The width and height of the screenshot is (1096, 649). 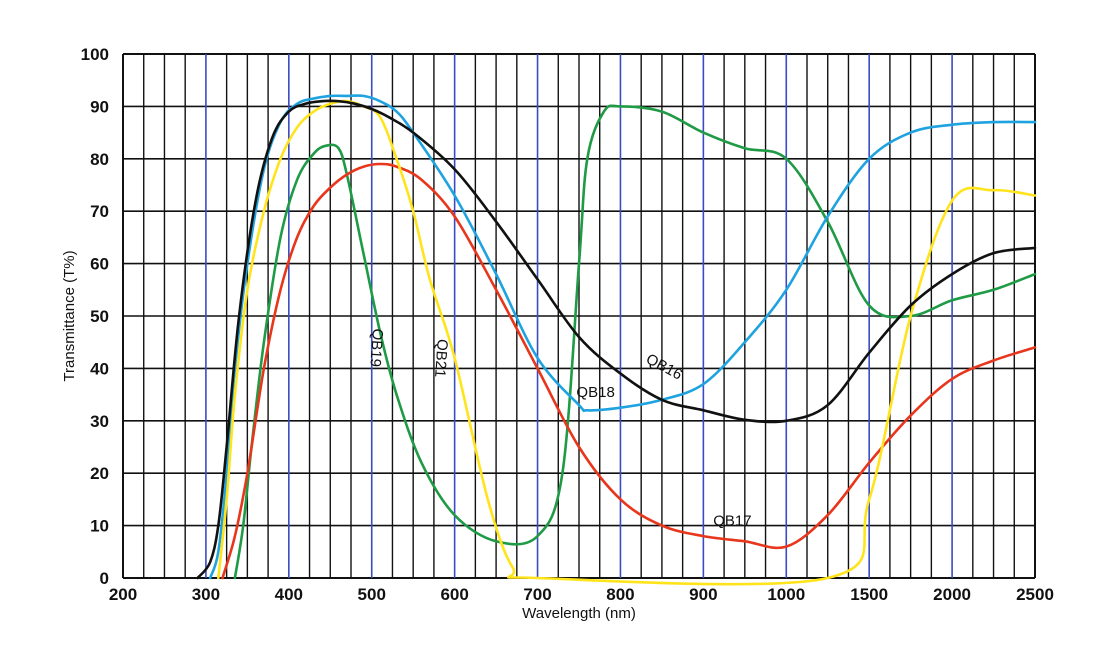 I want to click on x-tick-label: 600, so click(x=454, y=594).